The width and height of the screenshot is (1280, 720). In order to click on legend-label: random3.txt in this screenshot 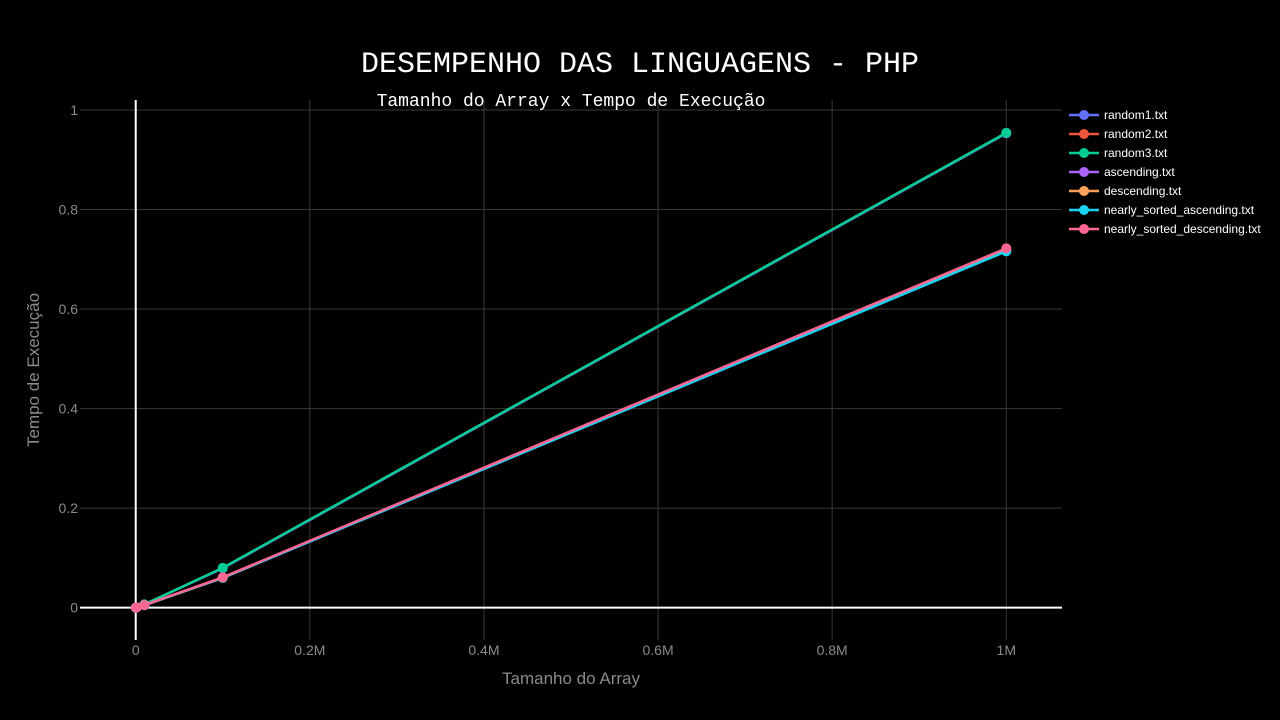, I will do `click(1136, 153)`.